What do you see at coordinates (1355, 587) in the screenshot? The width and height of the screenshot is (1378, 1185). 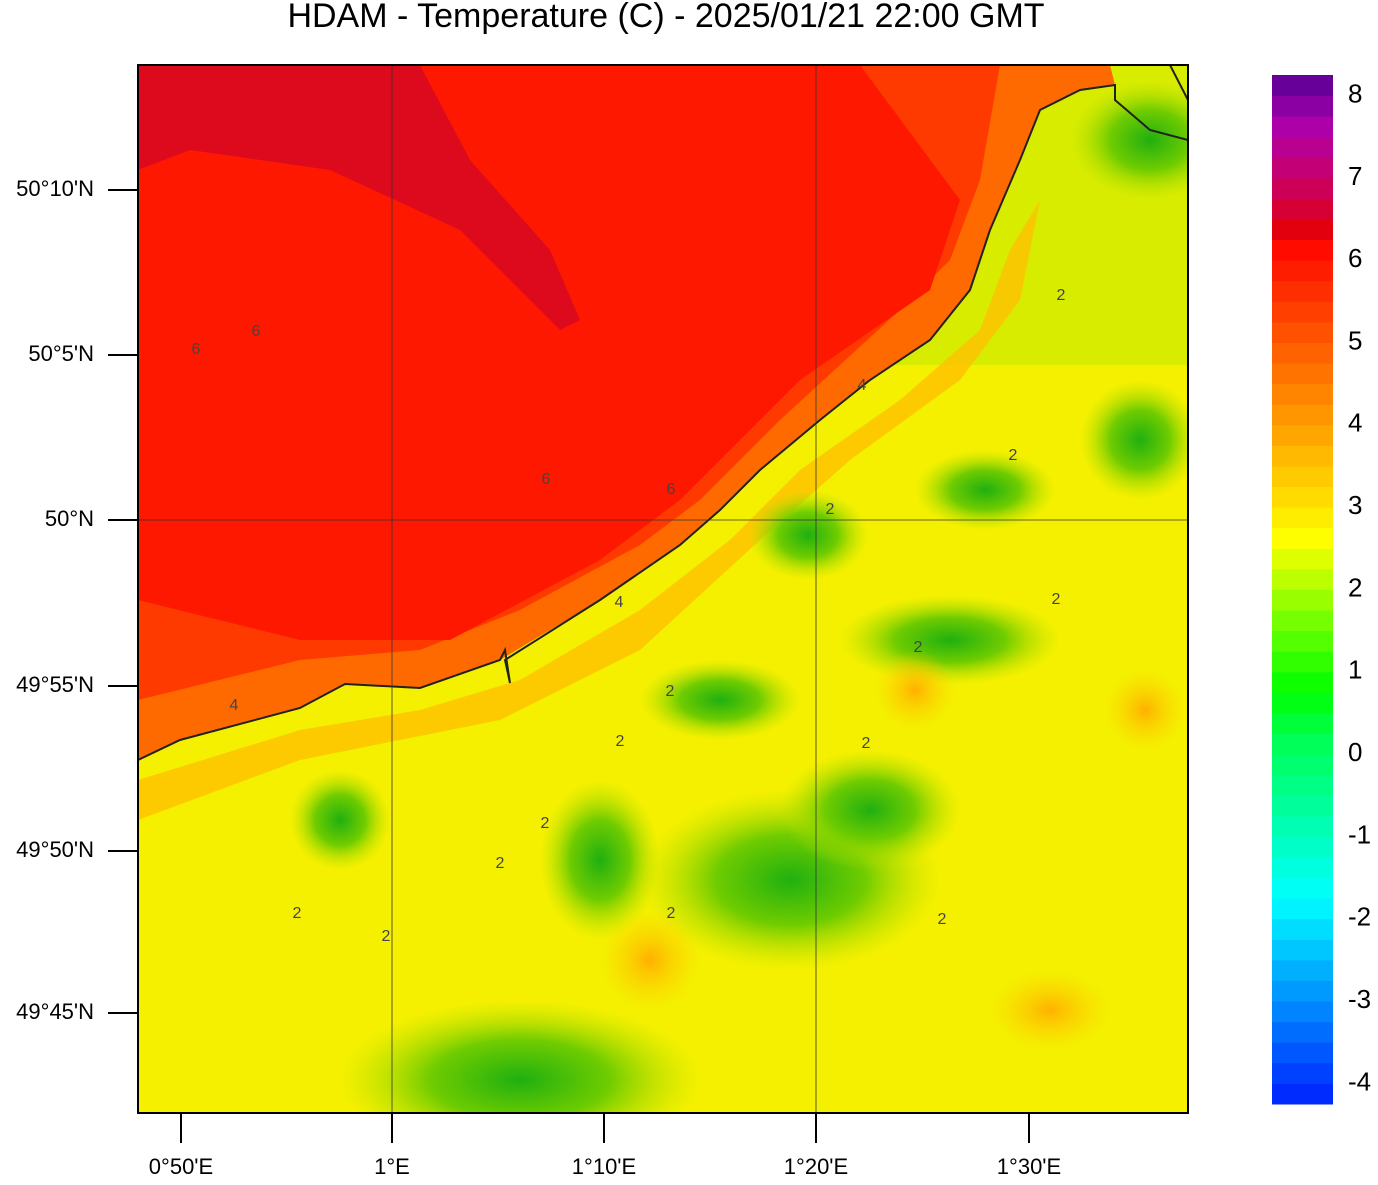 I see `colorbar-label: 2` at bounding box center [1355, 587].